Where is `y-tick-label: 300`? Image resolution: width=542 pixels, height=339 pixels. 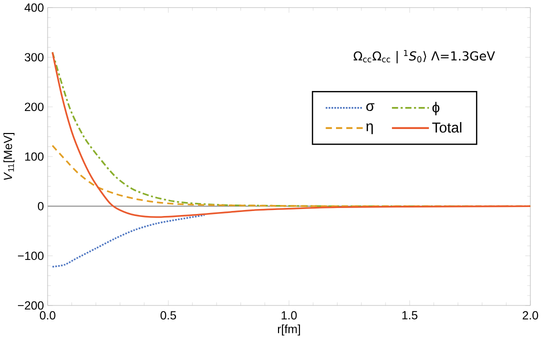
y-tick-label: 300 is located at coordinates (34, 57).